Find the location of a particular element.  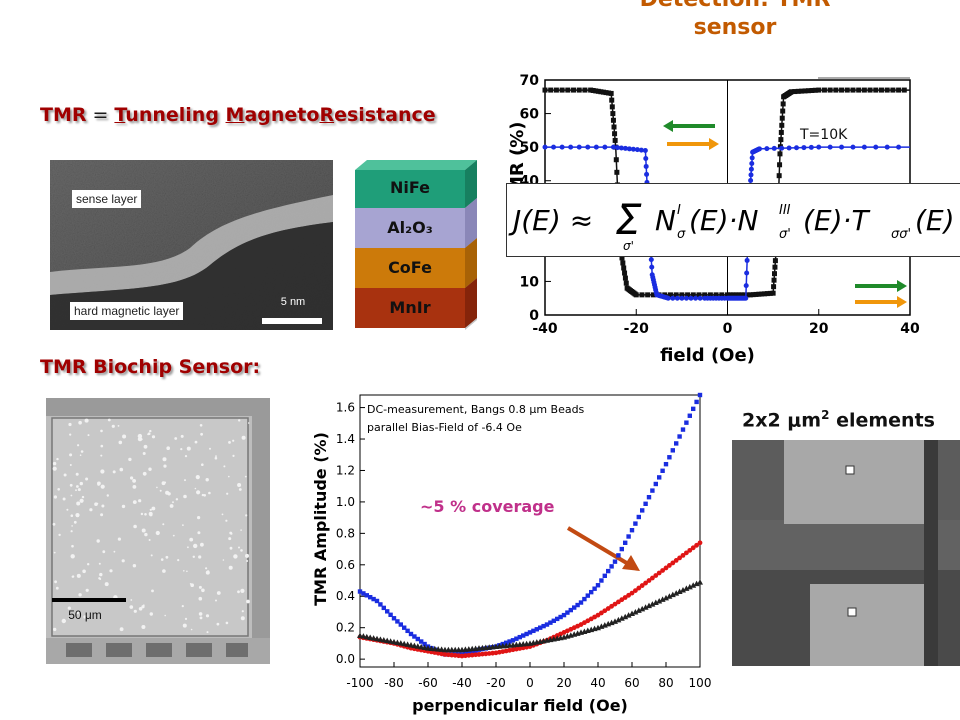

chart1-y-tick-label: 60 is located at coordinates (530, 115).